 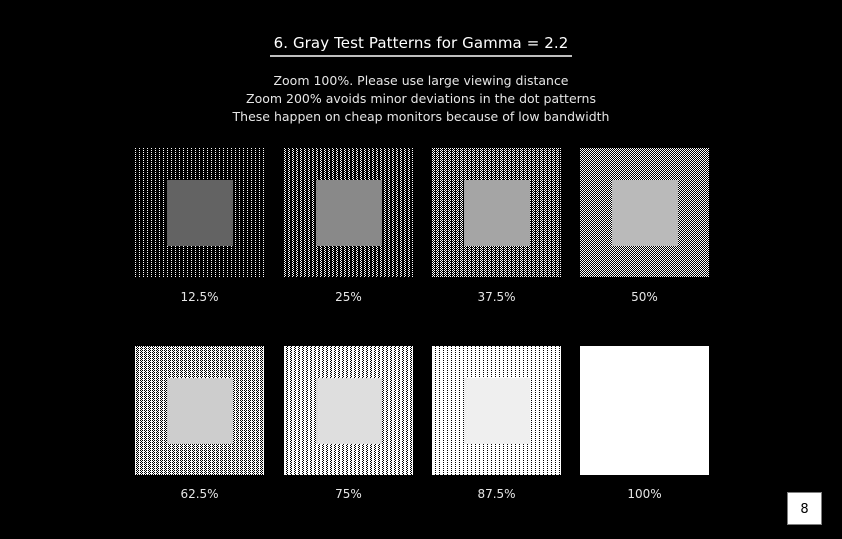 What do you see at coordinates (348, 494) in the screenshot?
I see `pattern-label: 75%` at bounding box center [348, 494].